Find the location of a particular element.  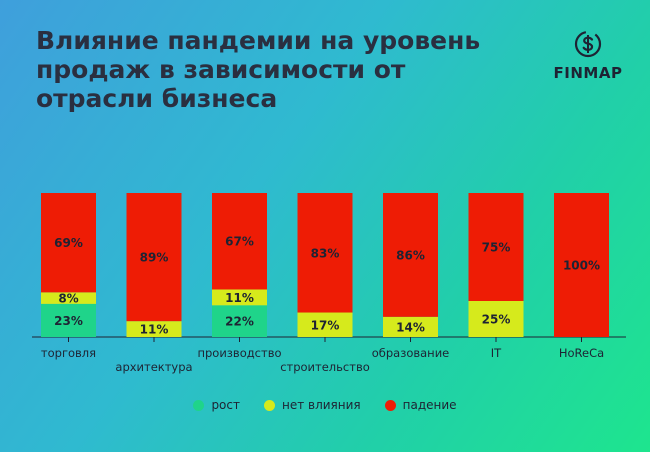

data-label: 22% is located at coordinates (239, 322).